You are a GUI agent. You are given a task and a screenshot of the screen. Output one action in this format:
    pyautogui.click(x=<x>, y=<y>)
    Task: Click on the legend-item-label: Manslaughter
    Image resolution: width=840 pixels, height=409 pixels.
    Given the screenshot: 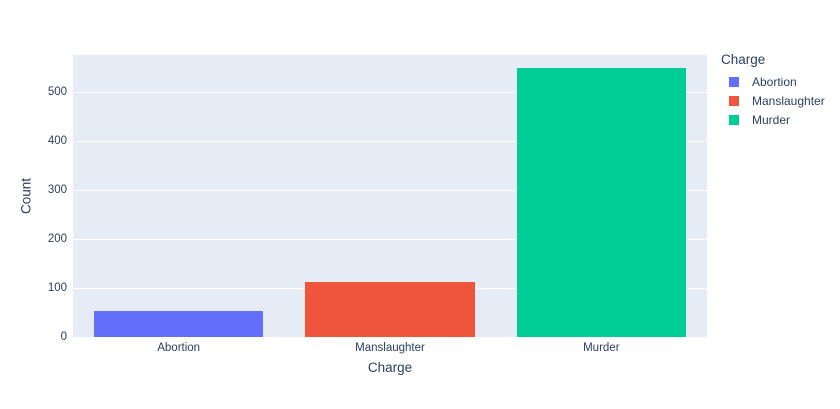 What is the action you would take?
    pyautogui.click(x=788, y=100)
    